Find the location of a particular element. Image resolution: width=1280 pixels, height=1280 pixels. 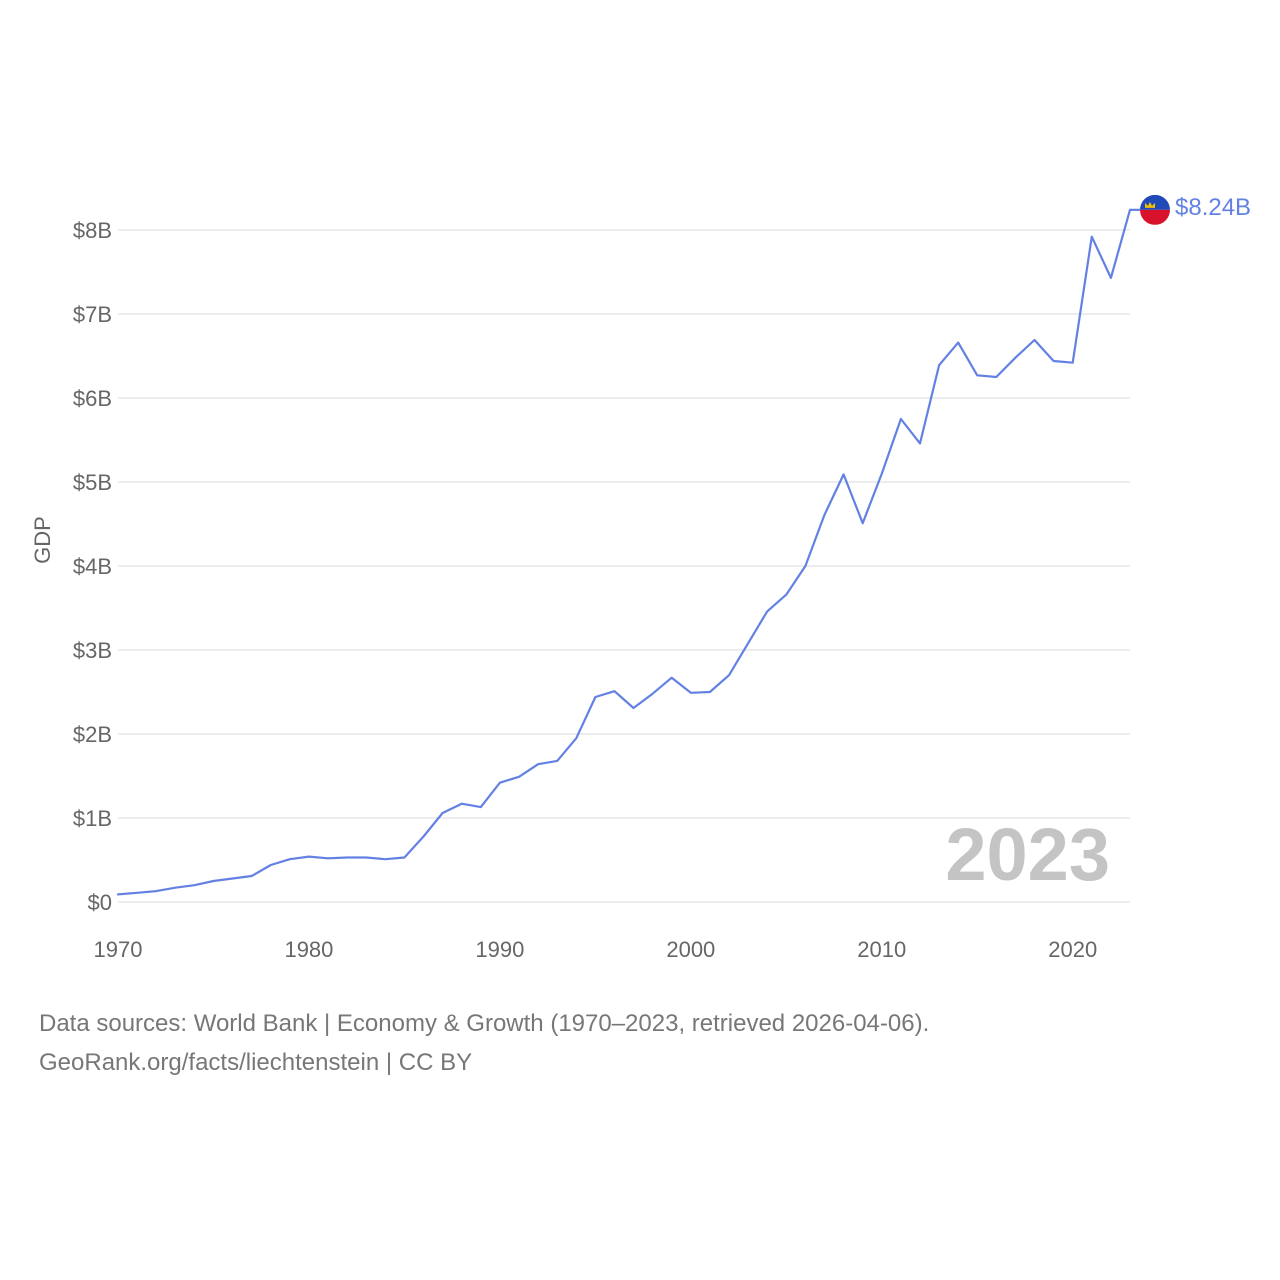

y-tick-label: $1B is located at coordinates (92, 818).